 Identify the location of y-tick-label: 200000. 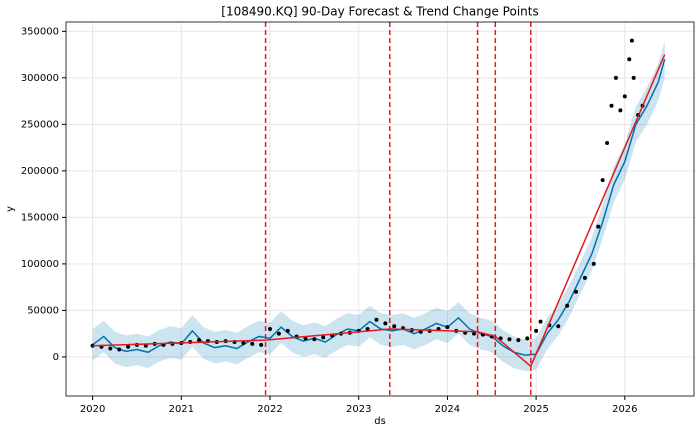
(40, 171).